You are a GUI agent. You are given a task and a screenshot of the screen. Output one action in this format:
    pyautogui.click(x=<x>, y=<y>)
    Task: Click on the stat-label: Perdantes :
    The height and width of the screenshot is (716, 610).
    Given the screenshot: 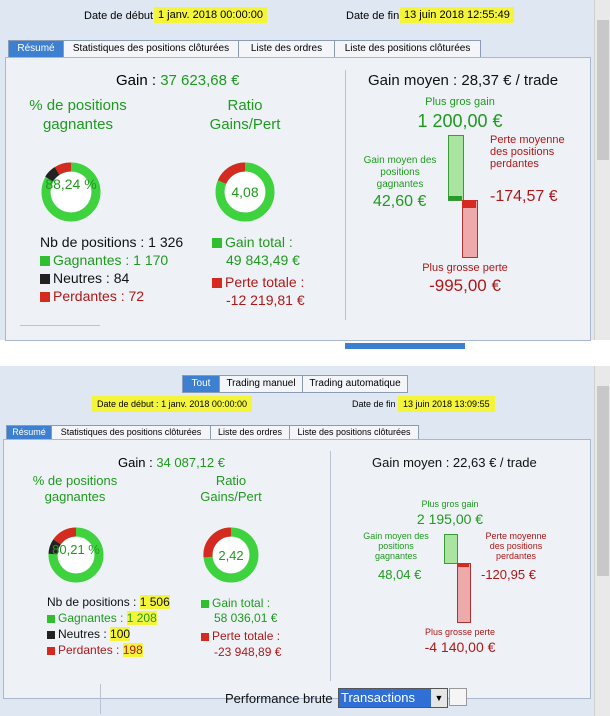 What is the action you would take?
    pyautogui.click(x=89, y=650)
    